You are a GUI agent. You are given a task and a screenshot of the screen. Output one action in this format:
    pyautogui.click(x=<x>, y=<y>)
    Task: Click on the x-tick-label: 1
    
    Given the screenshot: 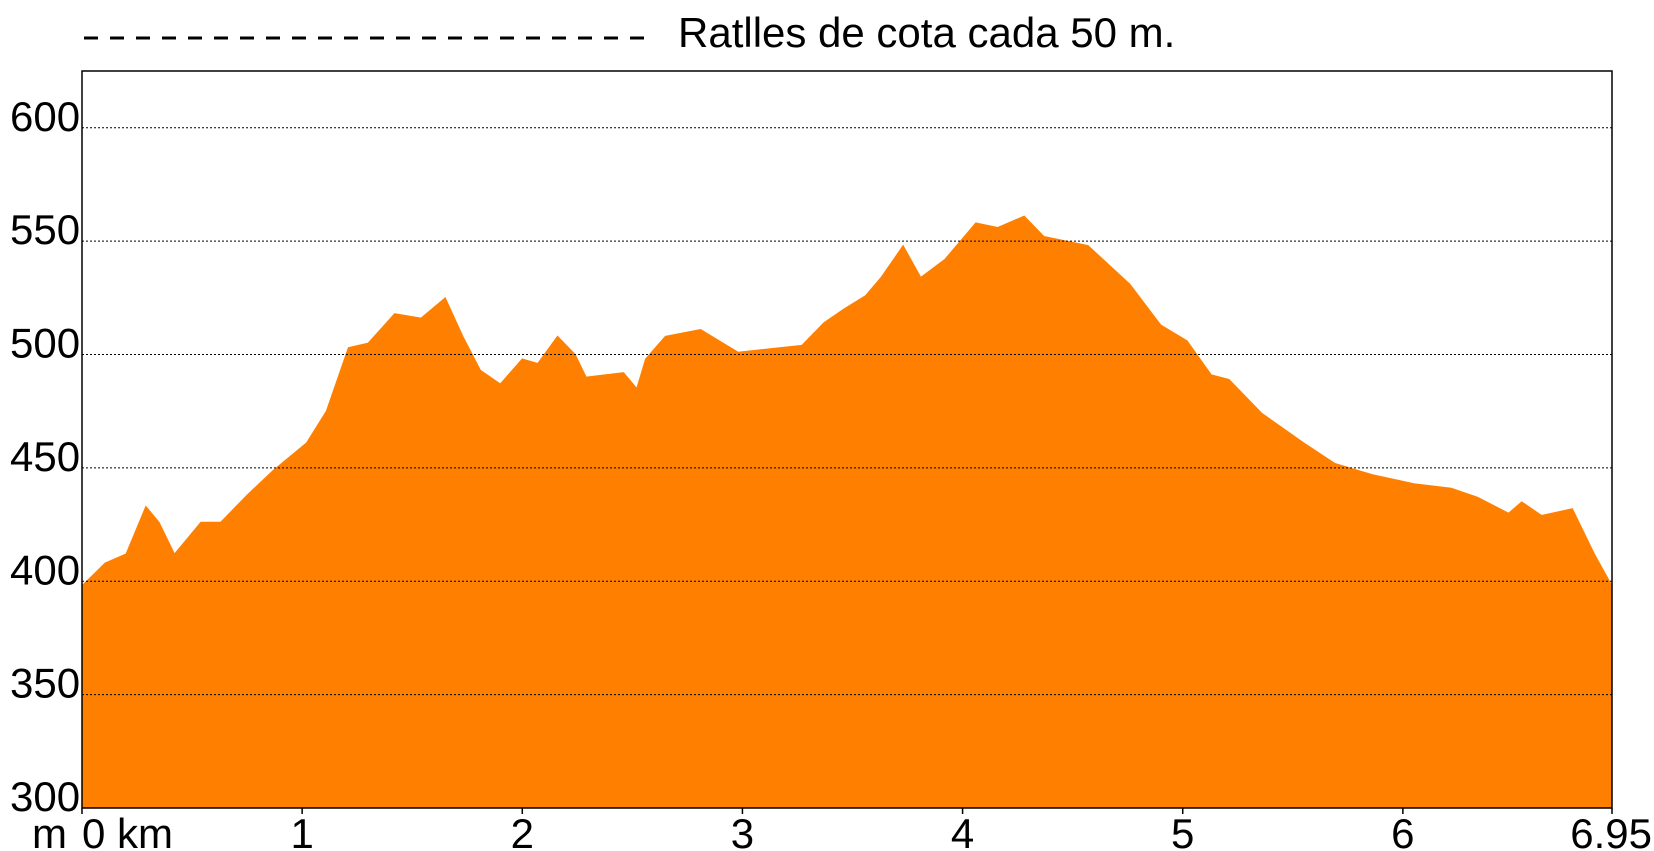 What is the action you would take?
    pyautogui.click(x=301, y=830)
    